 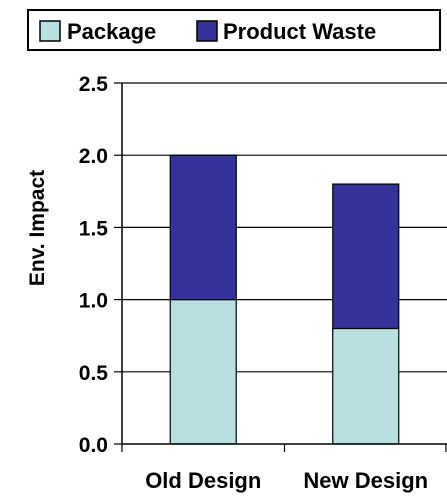 What do you see at coordinates (94, 228) in the screenshot?
I see `y-tick-label: 1.5` at bounding box center [94, 228].